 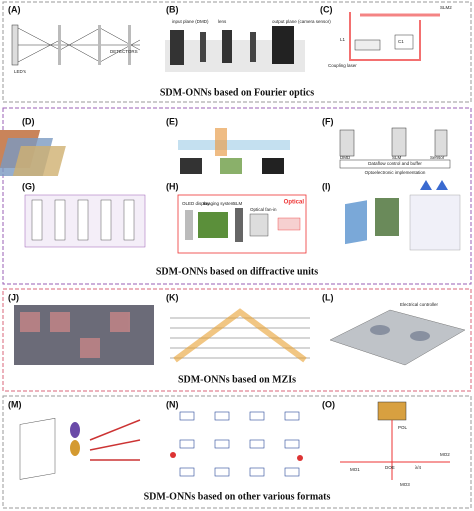 What do you see at coordinates (419, 304) in the screenshot?
I see `panel-text: Electrical controller` at bounding box center [419, 304].